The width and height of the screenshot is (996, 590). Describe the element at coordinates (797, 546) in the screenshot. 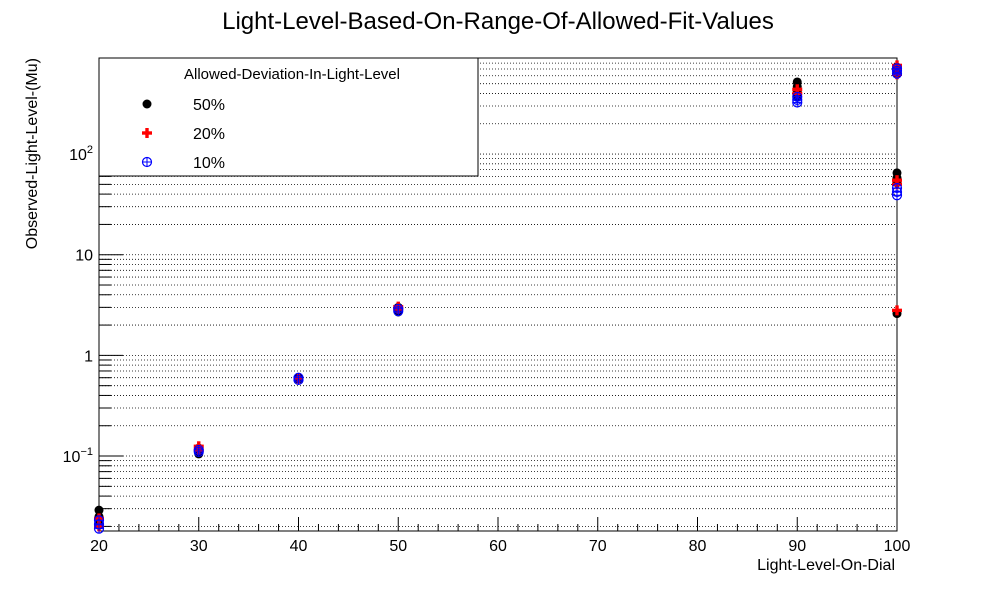

I see `x-tick-label: 90` at that location.